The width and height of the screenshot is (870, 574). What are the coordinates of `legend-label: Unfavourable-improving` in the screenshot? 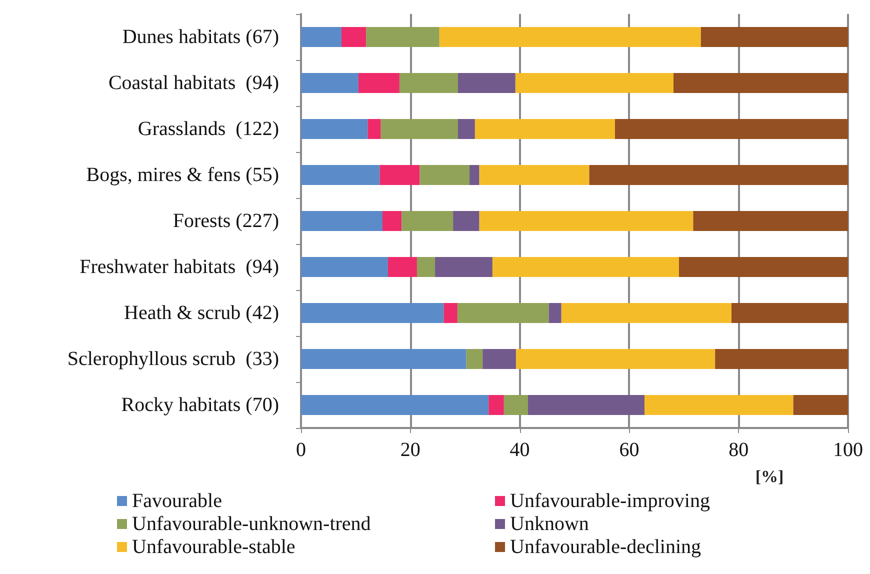 It's located at (610, 501).